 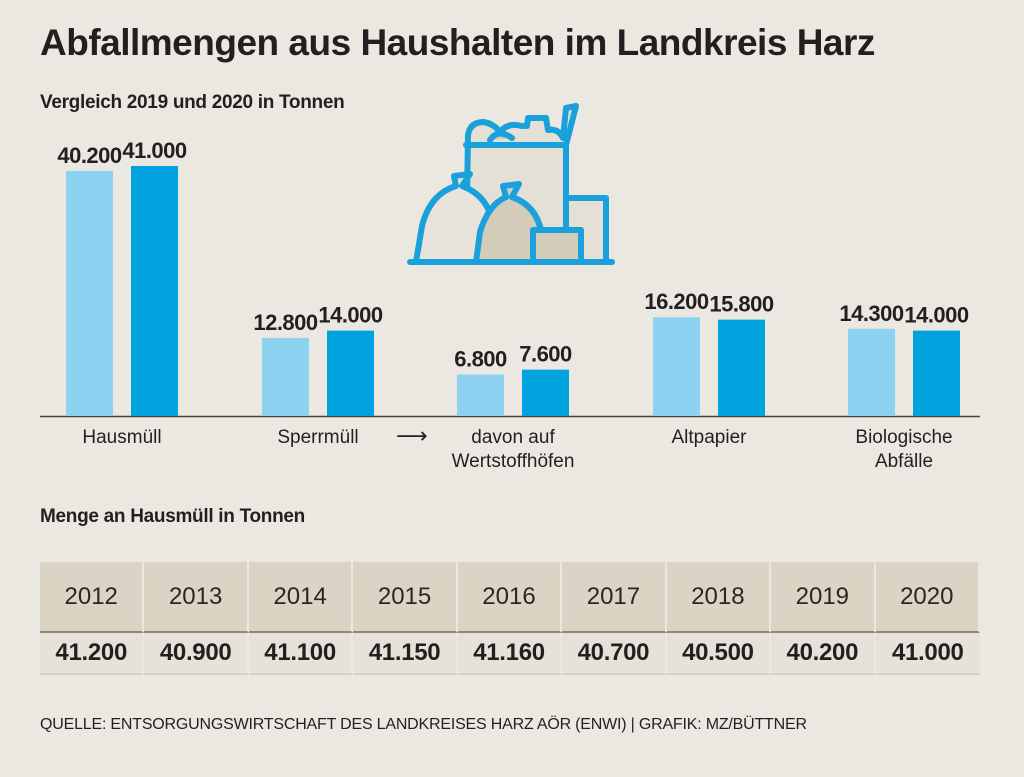 I want to click on category-label: Altpapier, so click(x=710, y=437).